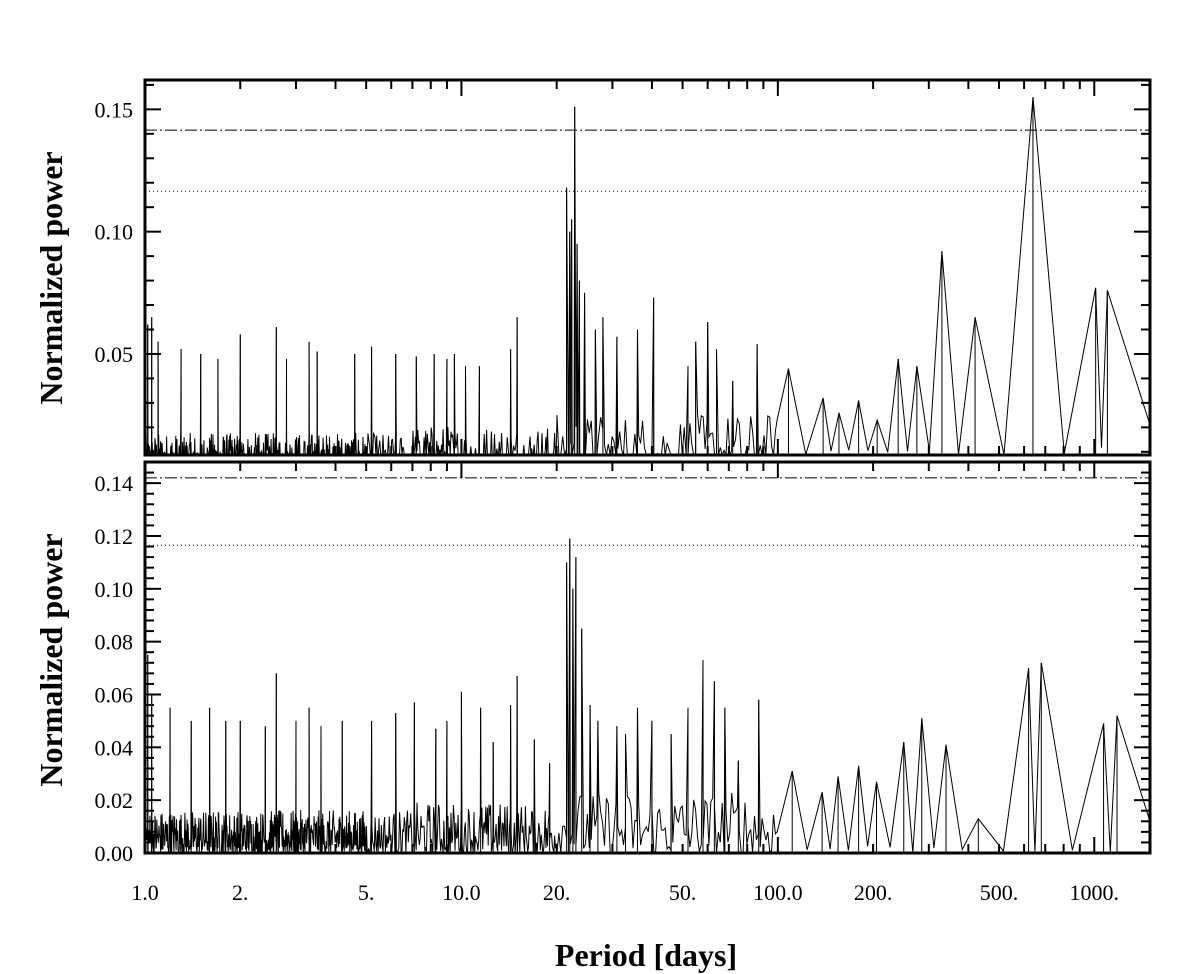 Image resolution: width=1200 pixels, height=974 pixels. I want to click on x-tick-label: 500., so click(999, 892).